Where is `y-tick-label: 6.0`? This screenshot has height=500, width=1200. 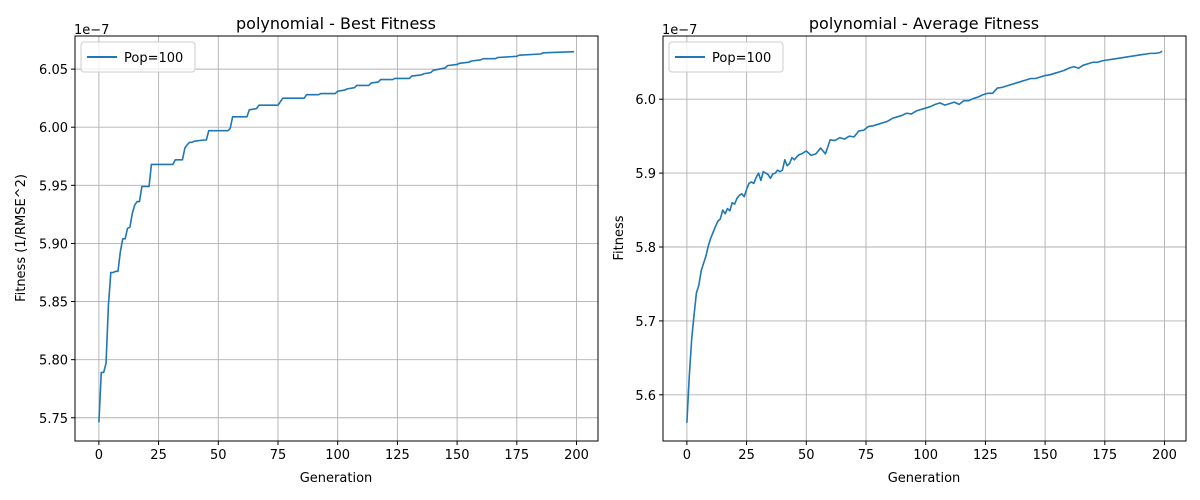 y-tick-label: 6.0 is located at coordinates (645, 100).